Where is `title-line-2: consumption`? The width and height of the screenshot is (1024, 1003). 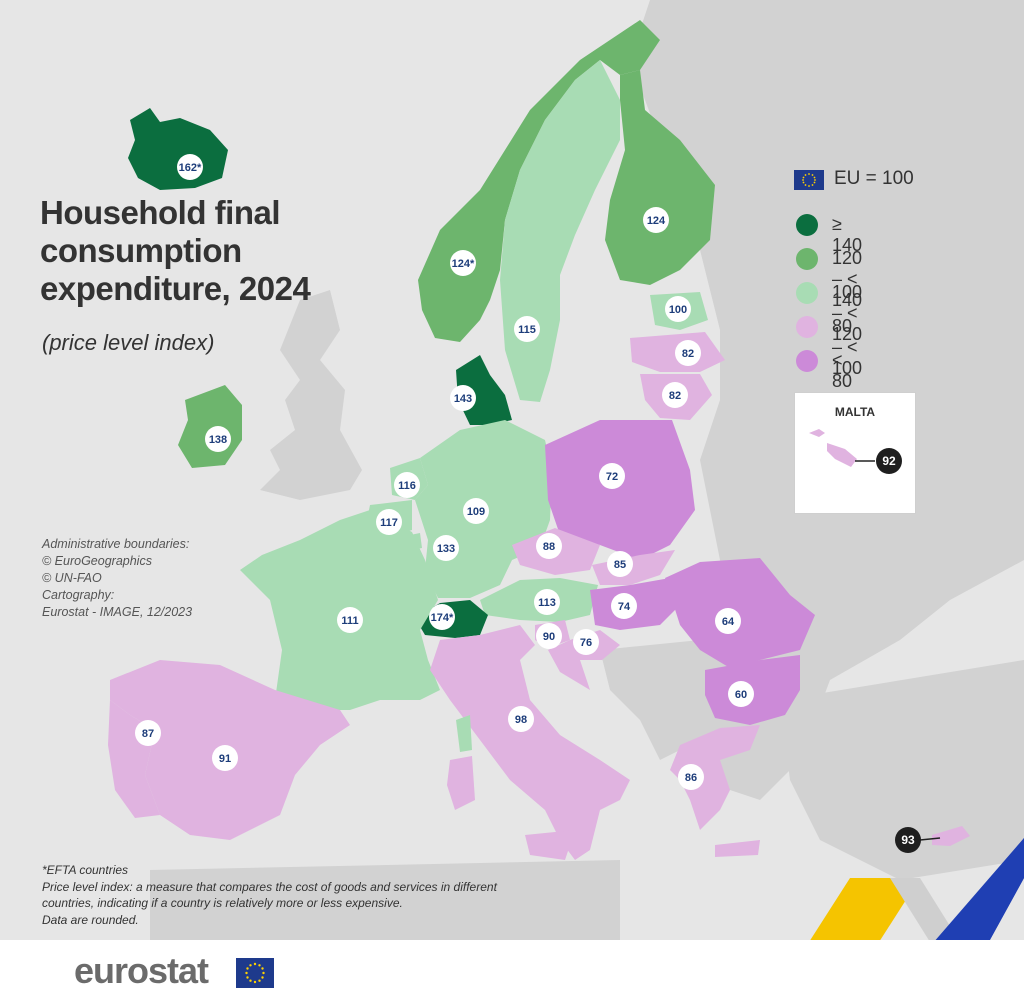
title-line-2: consumption is located at coordinates (141, 250).